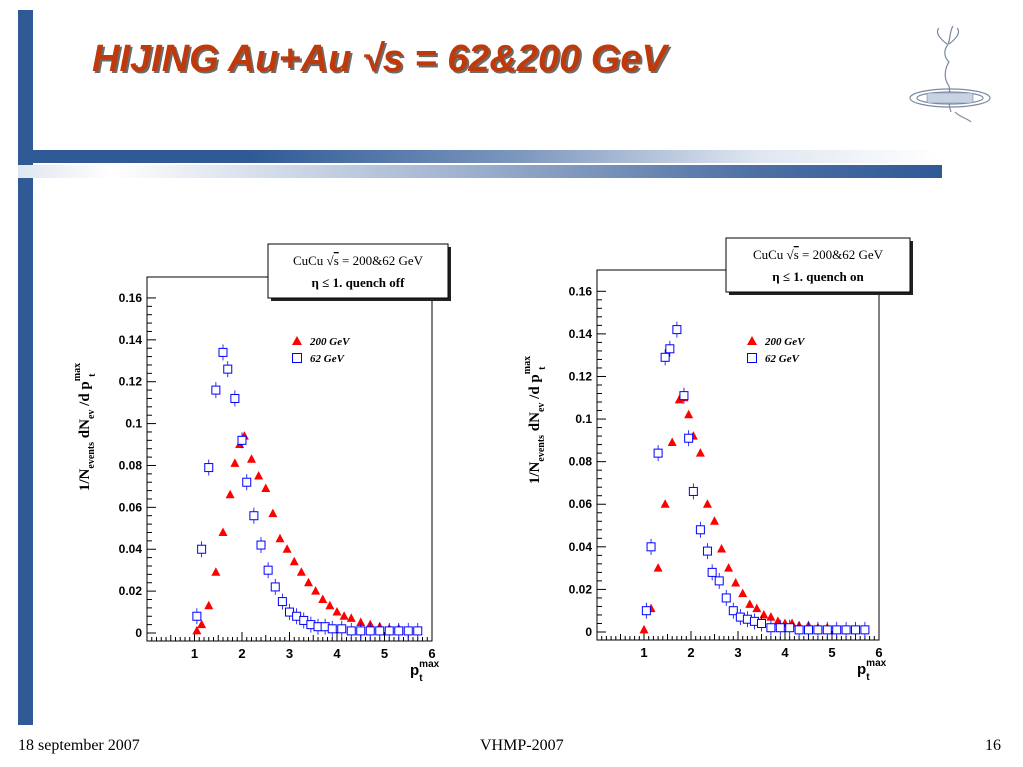 The image size is (1023, 767). I want to click on x-tick-label: 2, so click(241, 653).